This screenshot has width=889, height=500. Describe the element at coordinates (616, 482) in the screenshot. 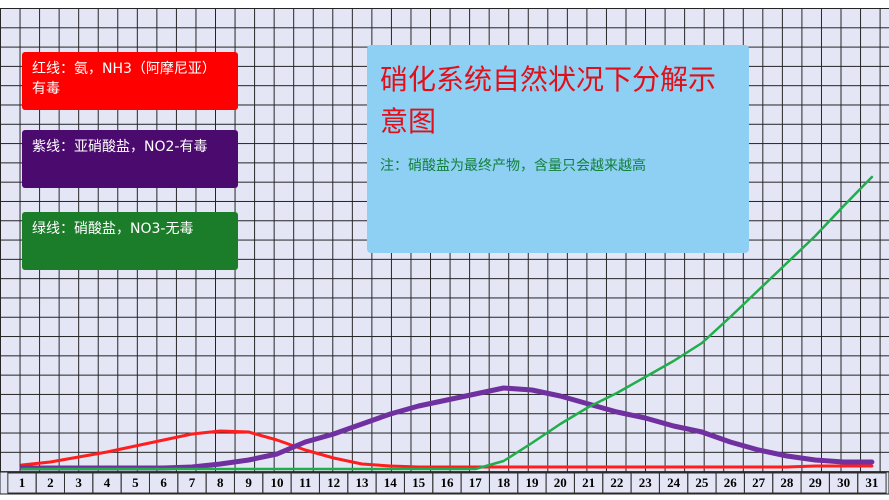

I see `x-tick-label: 22` at that location.